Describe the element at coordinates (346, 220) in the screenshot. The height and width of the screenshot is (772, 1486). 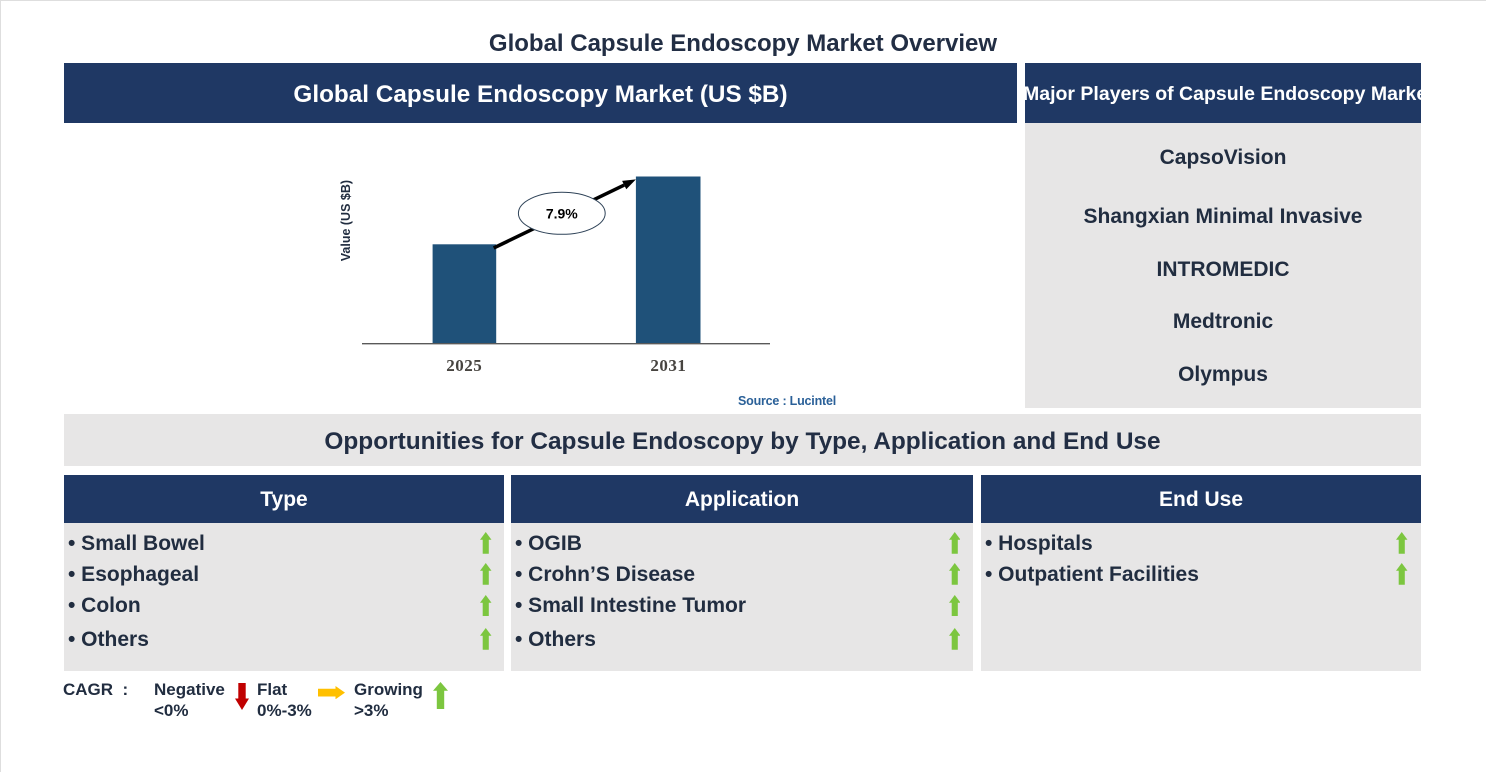
I see `svg-text: Value (US $B)` at that location.